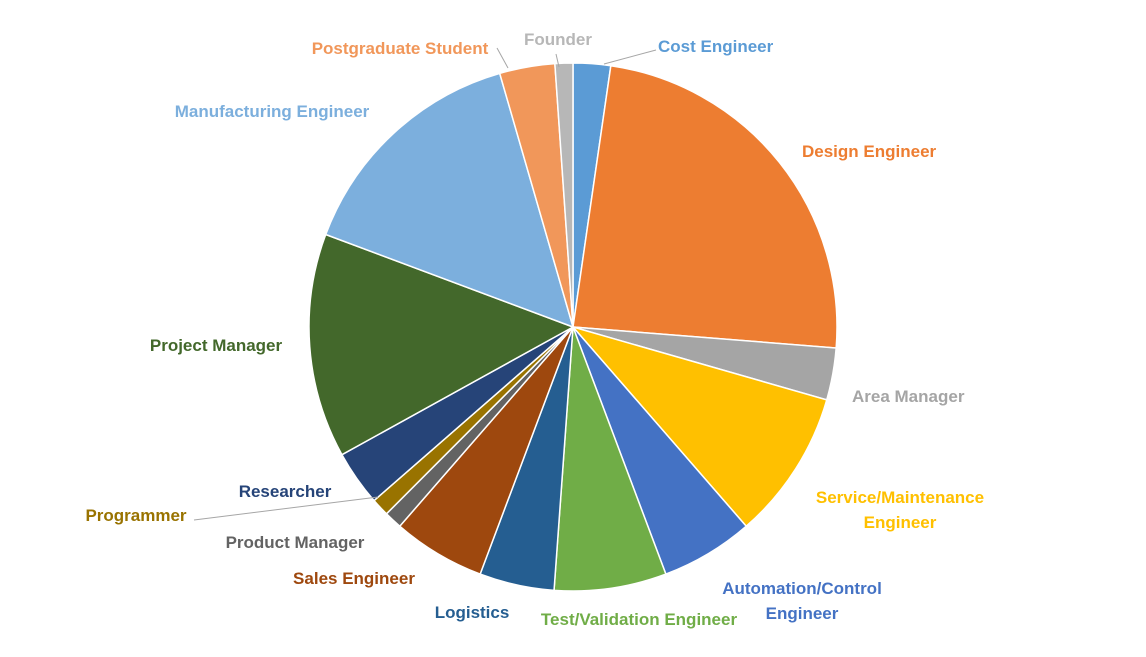  What do you see at coordinates (354, 578) in the screenshot?
I see `slice-label-sales-engineer: Sales Engineer` at bounding box center [354, 578].